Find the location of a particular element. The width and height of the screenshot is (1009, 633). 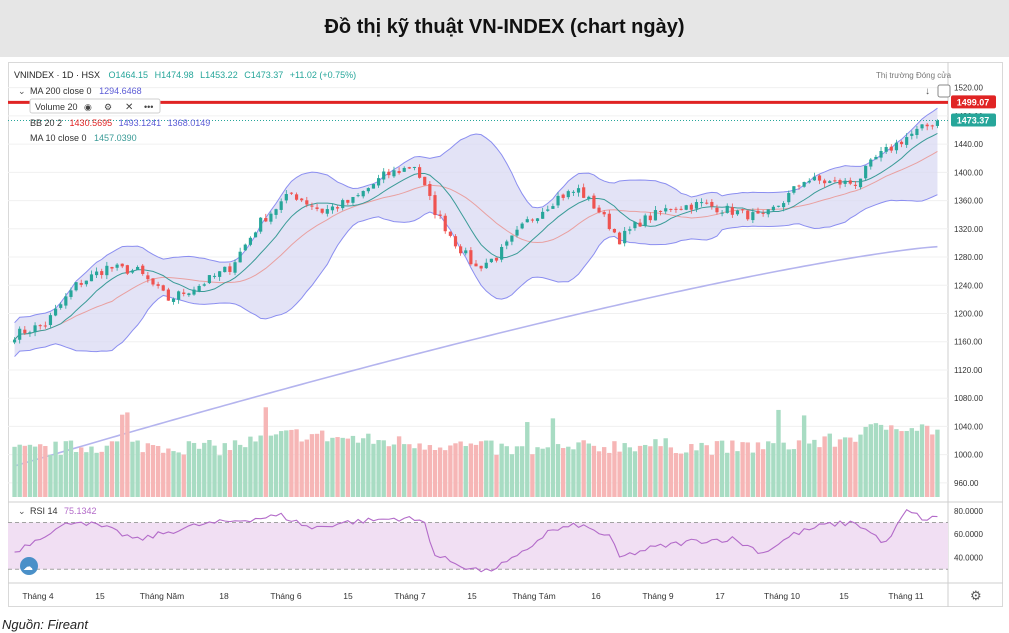

eye-icon: ◉ is located at coordinates (88, 107).